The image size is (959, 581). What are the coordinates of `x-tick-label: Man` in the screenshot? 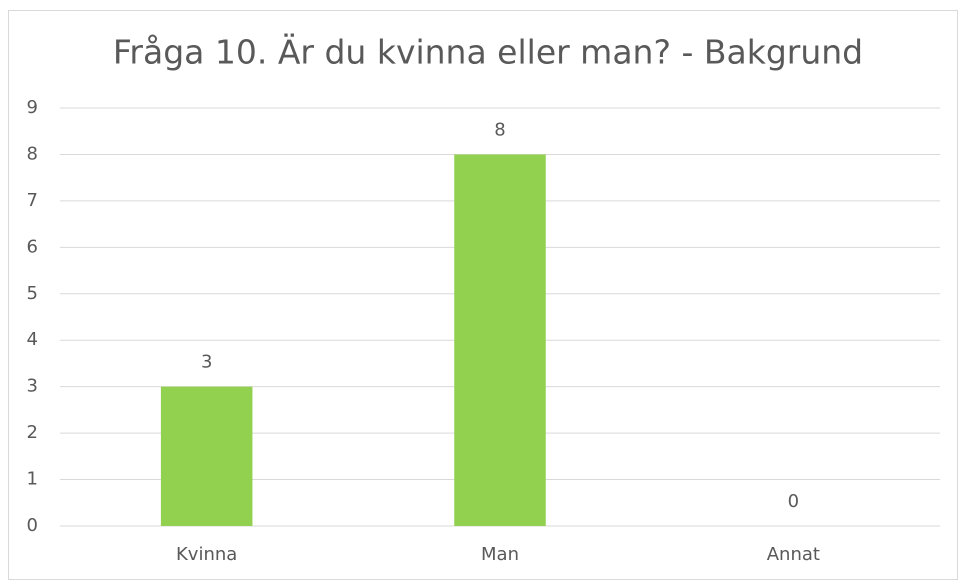 It's located at (500, 554).